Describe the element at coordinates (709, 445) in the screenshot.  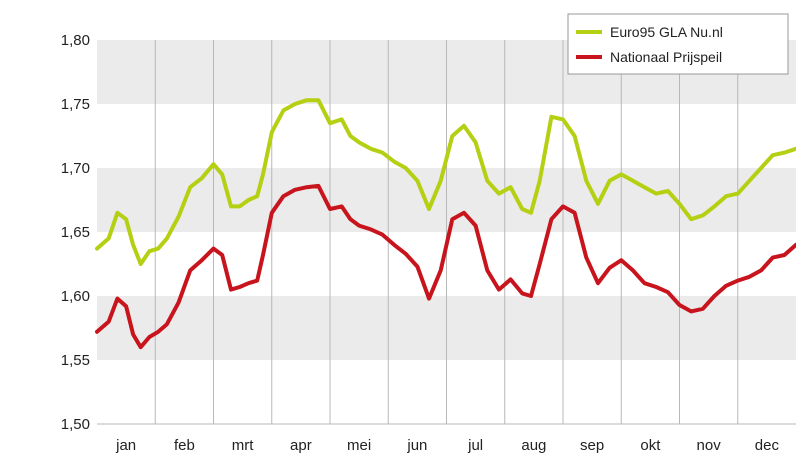
I see `x-tick-label-nov: nov` at that location.